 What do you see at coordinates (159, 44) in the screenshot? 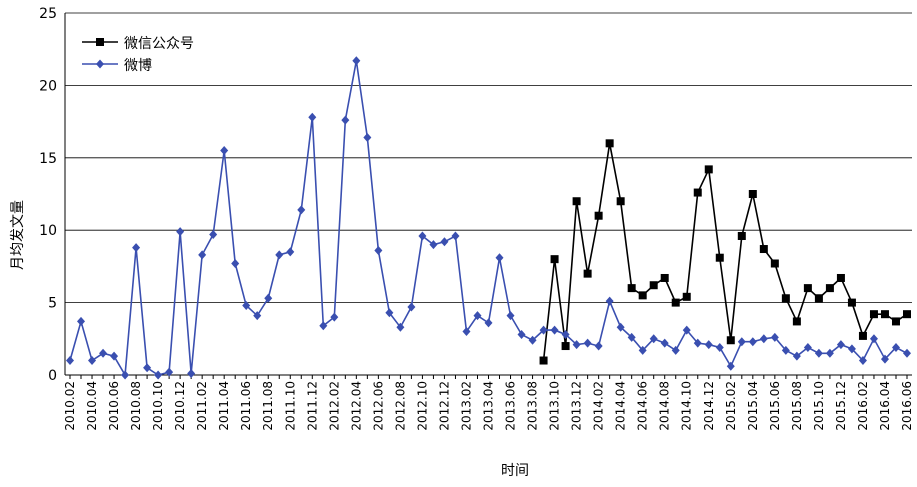
I see `legend-label: 微信公众号` at bounding box center [159, 44].